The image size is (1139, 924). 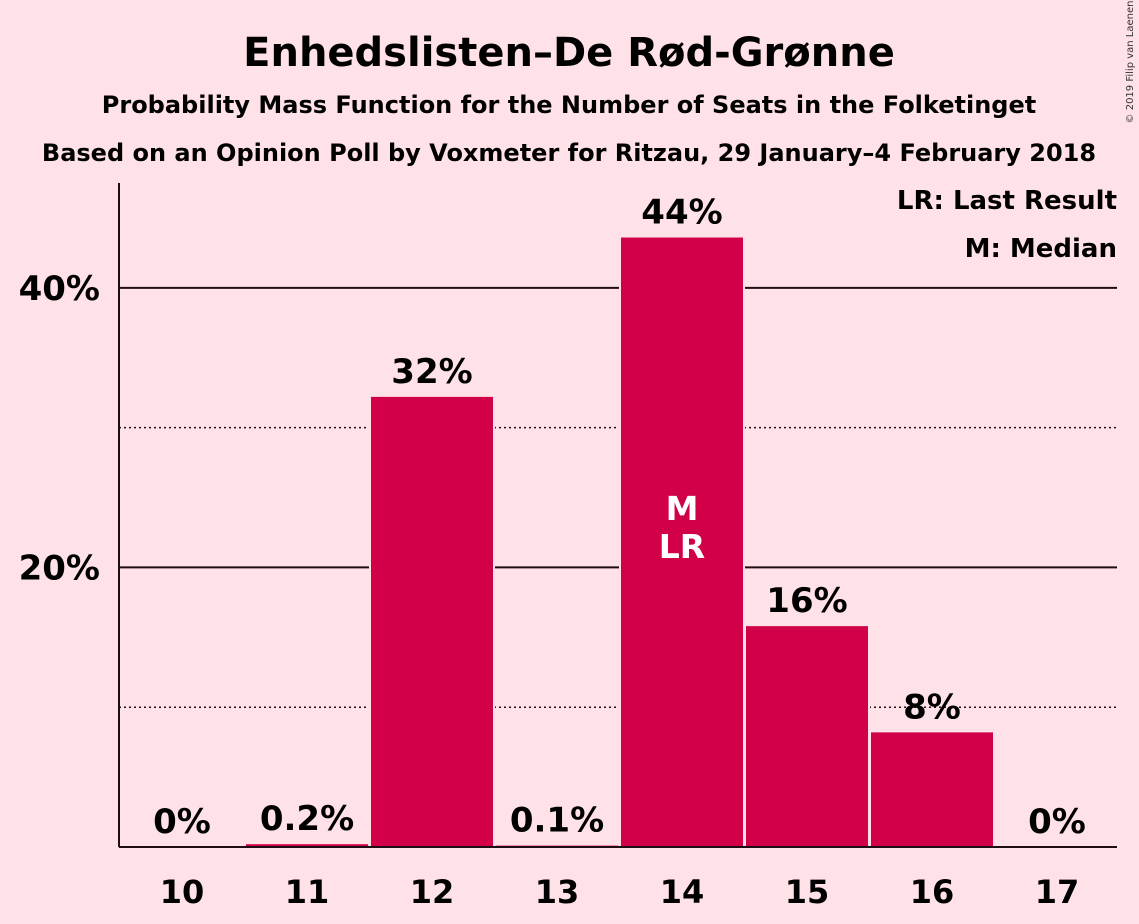 What do you see at coordinates (681, 213) in the screenshot?
I see `data-label: 44%` at bounding box center [681, 213].